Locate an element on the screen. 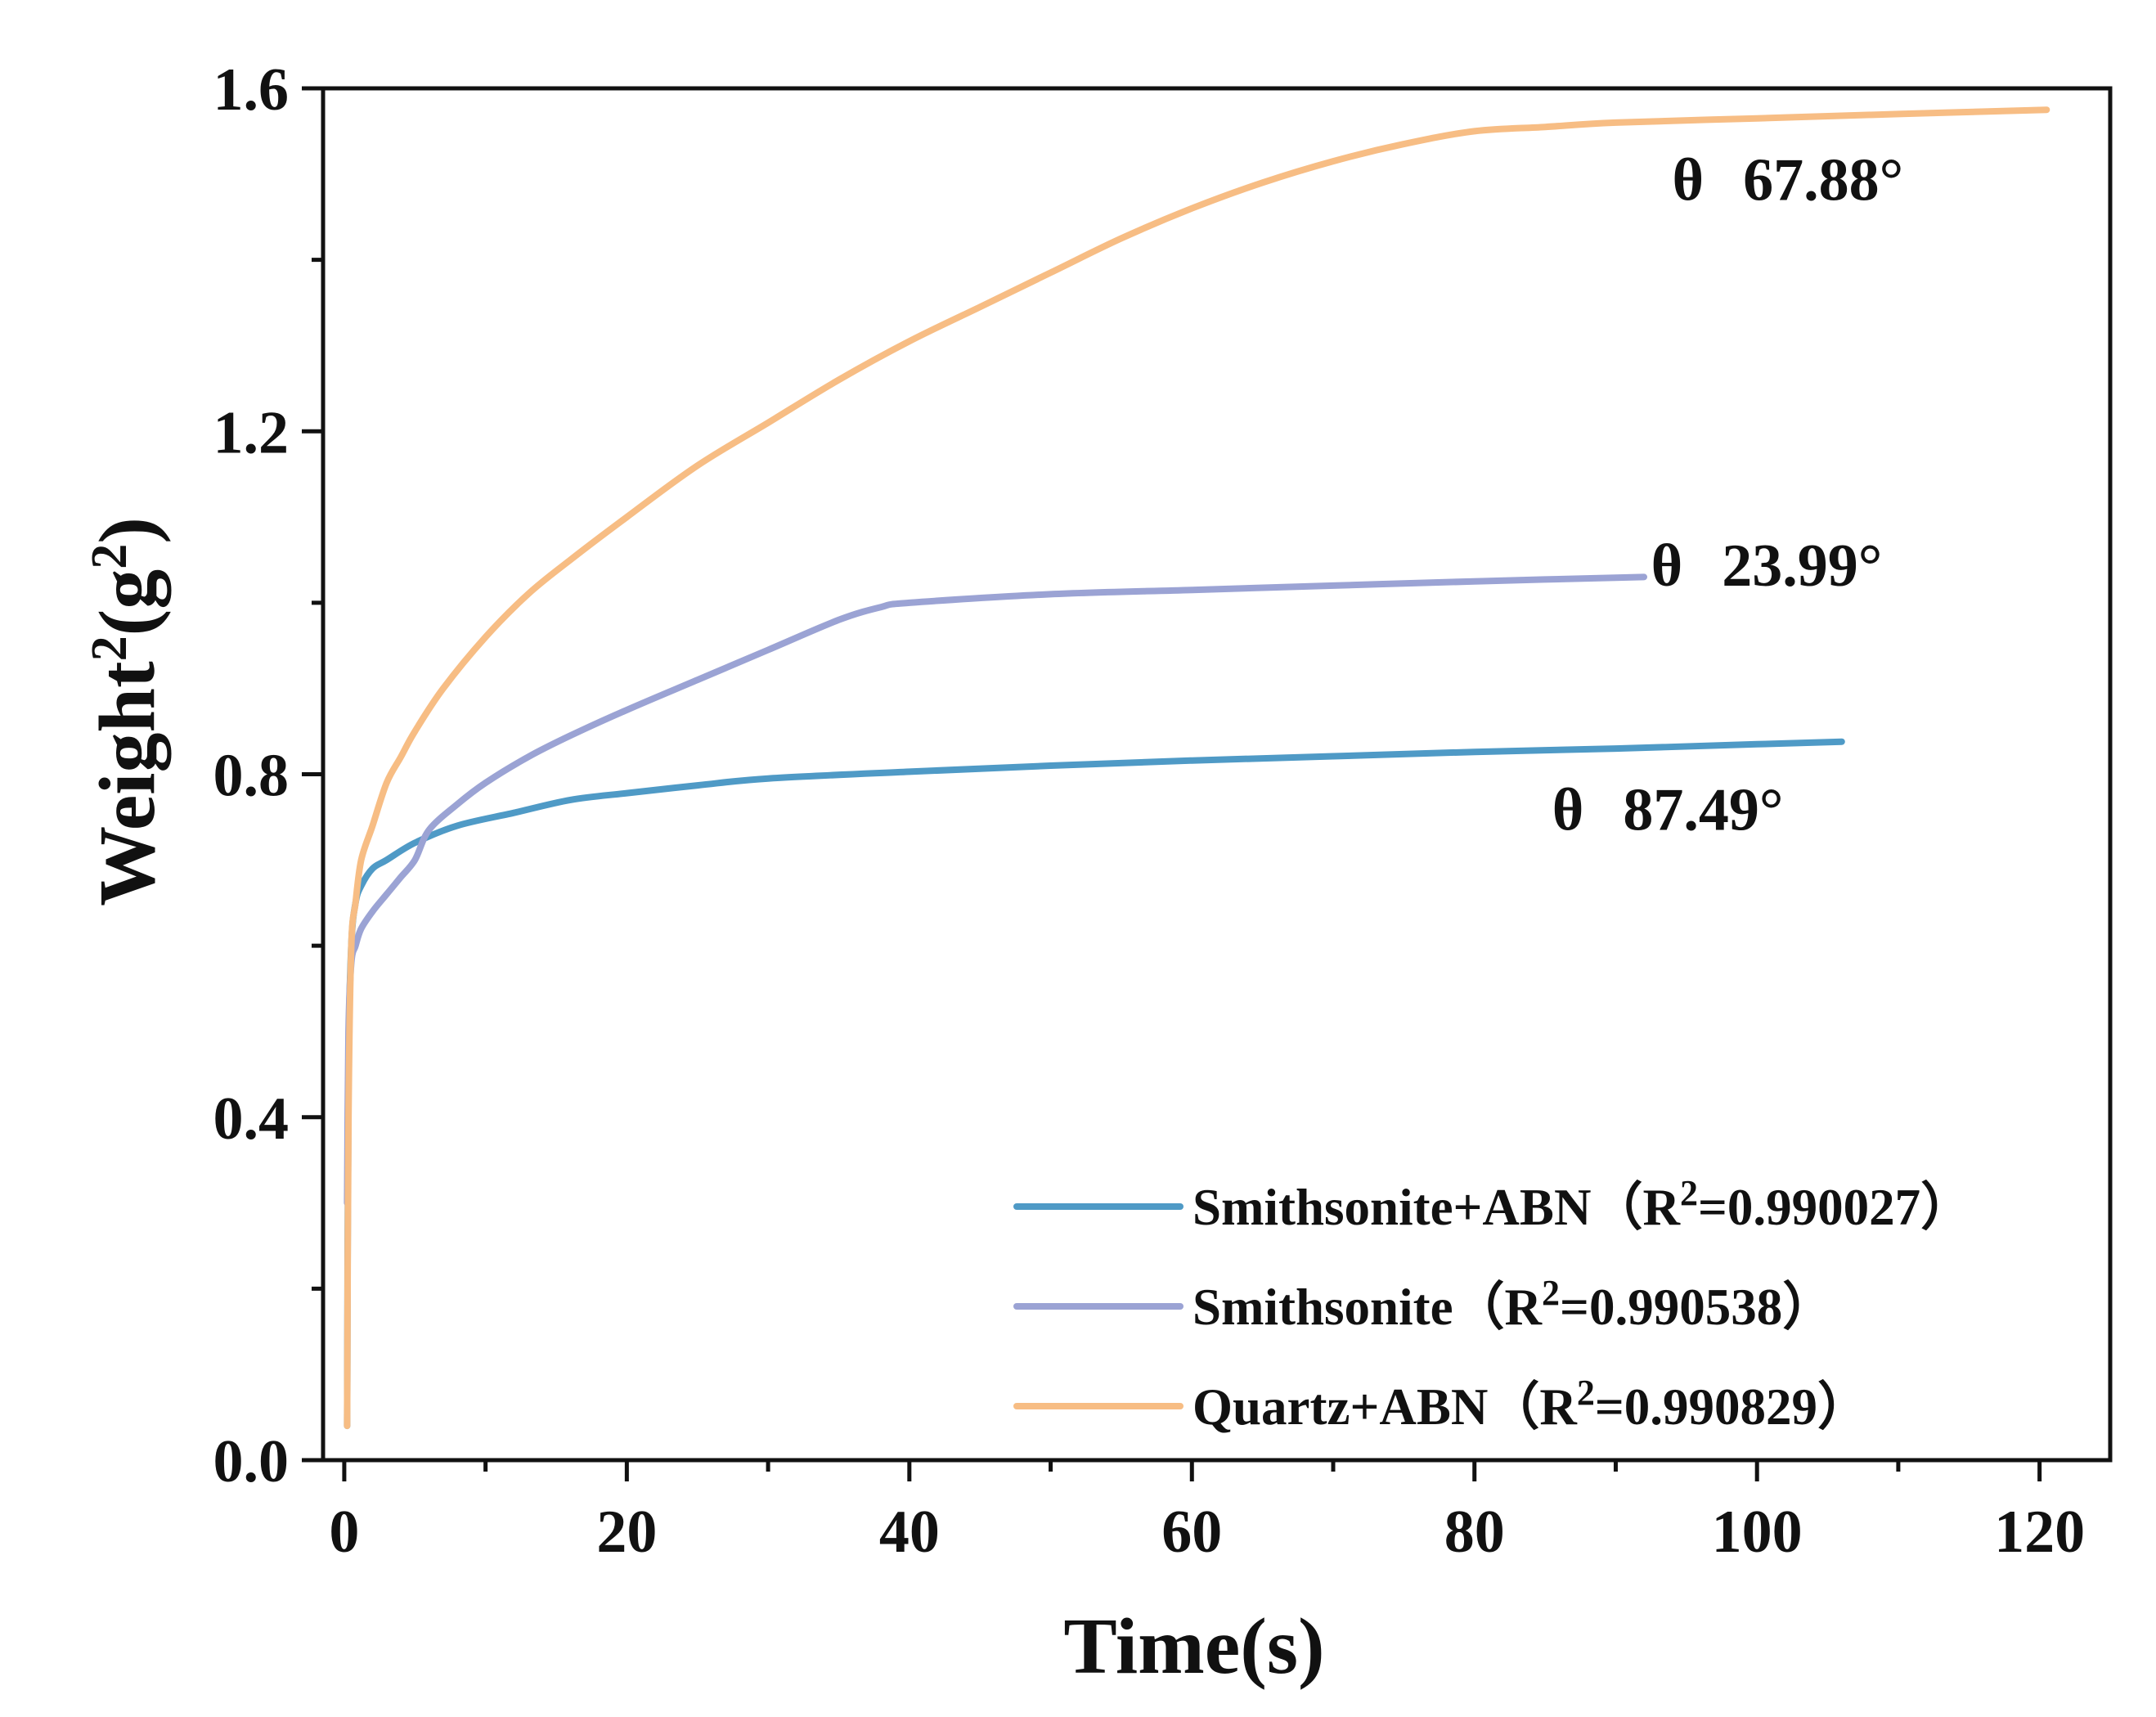 This screenshot has width=2156, height=1717. x-tick-label: 0 is located at coordinates (344, 1532).